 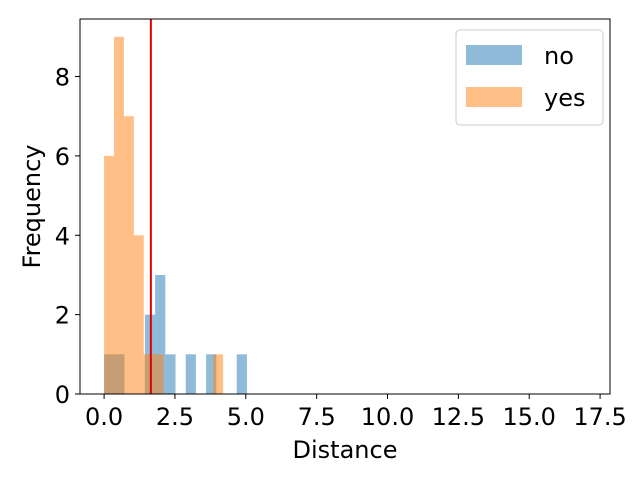 I want to click on legend-swatch-yes, so click(x=494, y=97).